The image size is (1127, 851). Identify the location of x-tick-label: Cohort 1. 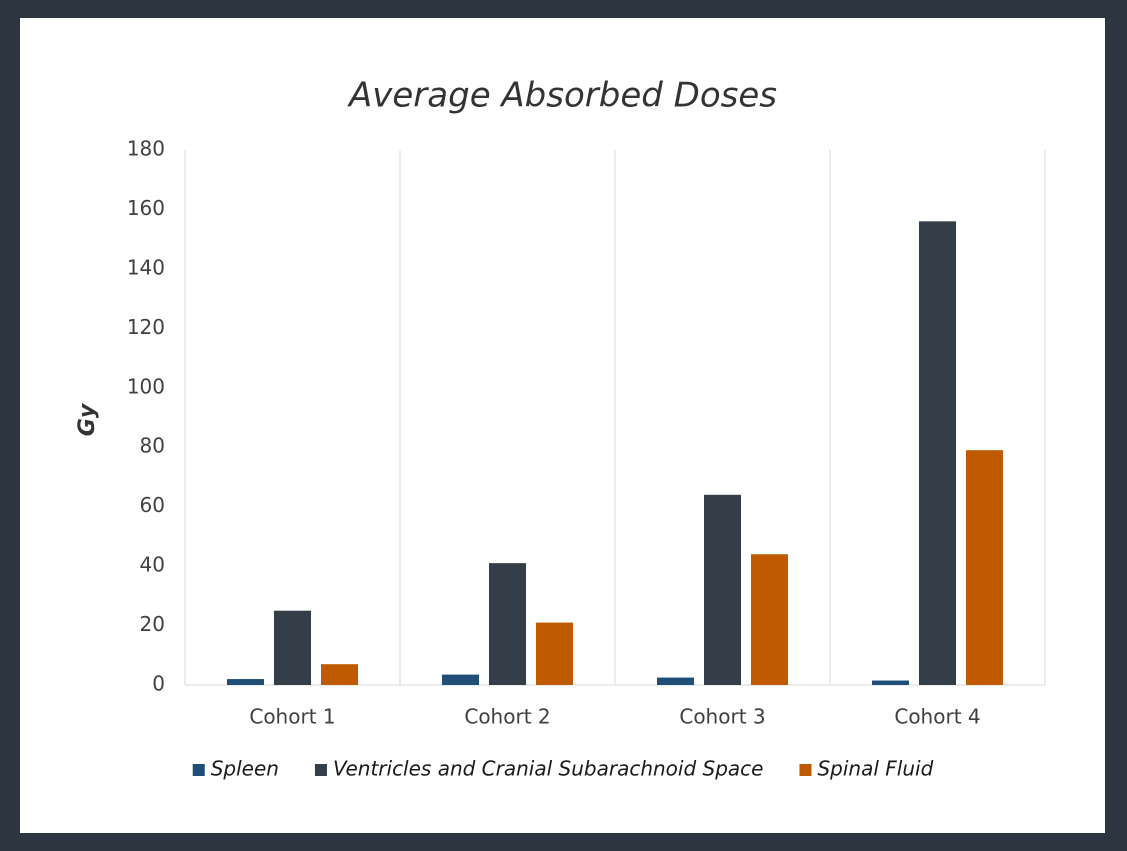
(292, 717).